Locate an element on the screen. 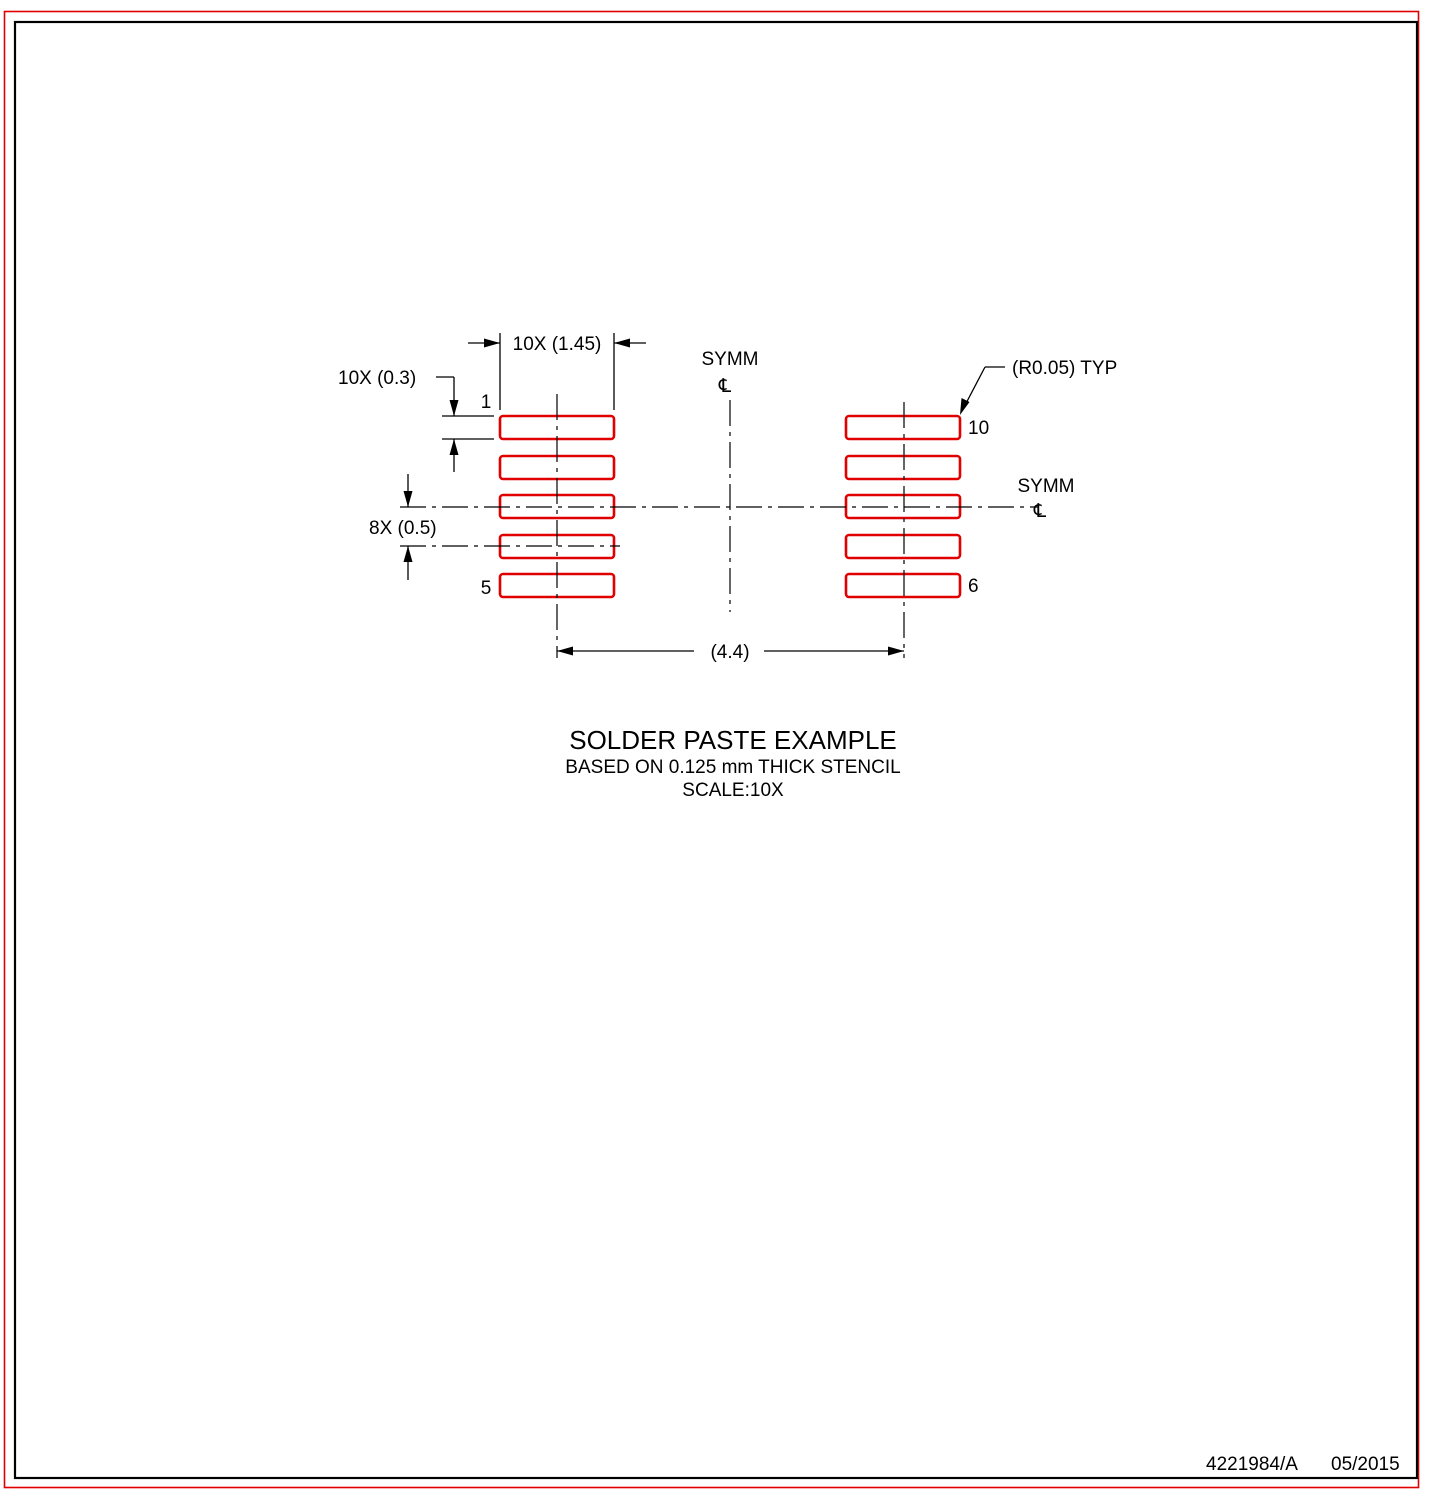  pitch-label: 8X (0.5) is located at coordinates (403, 528).